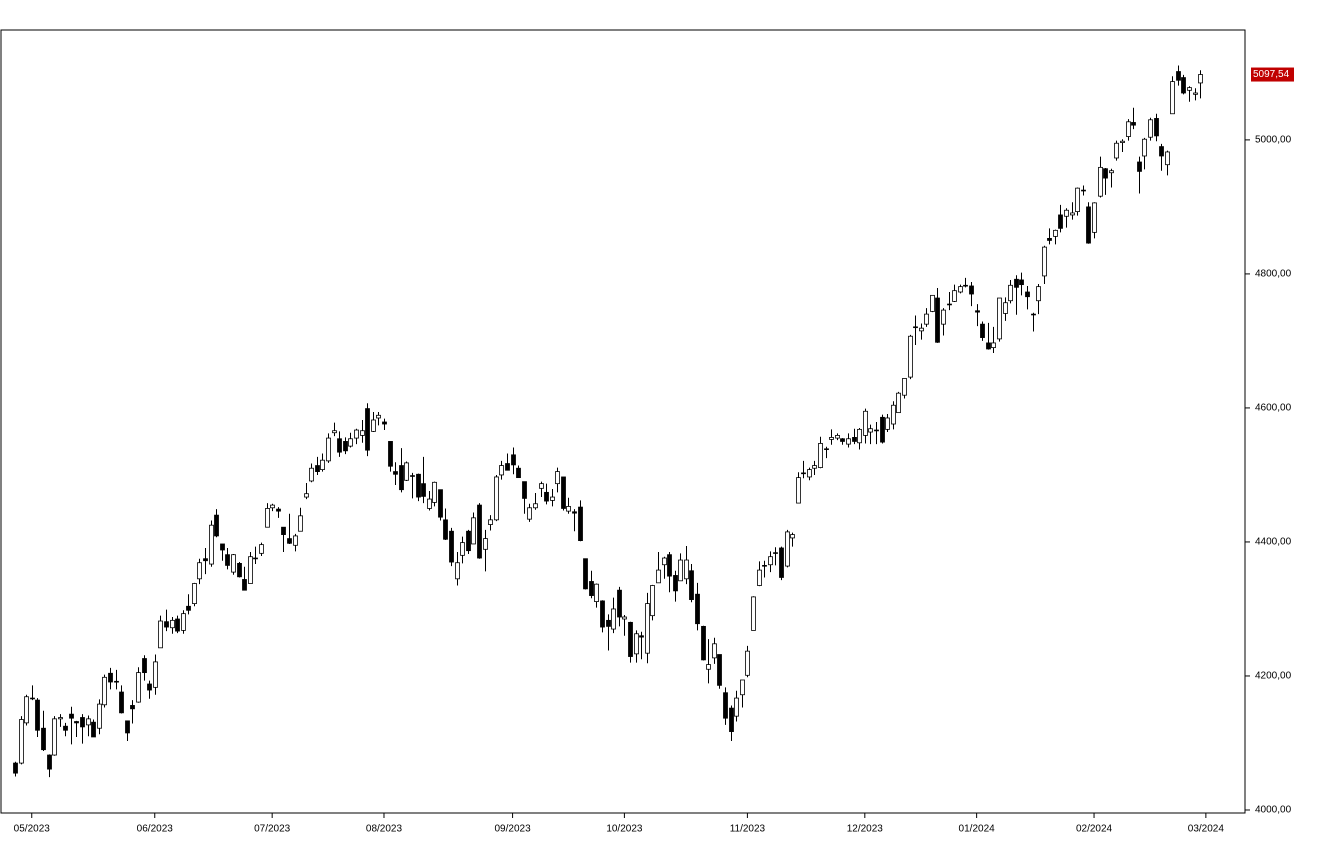 The image size is (1324, 864). What do you see at coordinates (1273, 810) in the screenshot?
I see `y-tick-label: 4000,00` at bounding box center [1273, 810].